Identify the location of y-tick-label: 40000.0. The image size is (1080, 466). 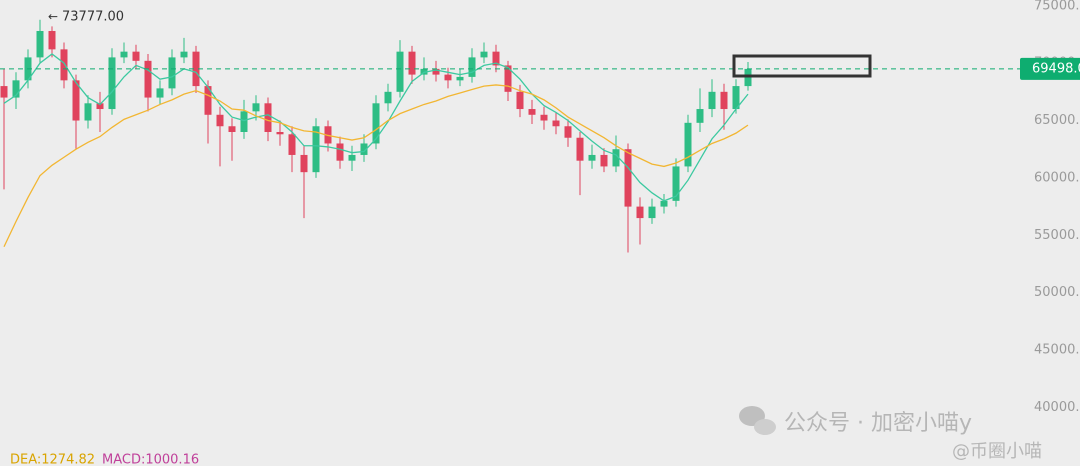
(1057, 407).